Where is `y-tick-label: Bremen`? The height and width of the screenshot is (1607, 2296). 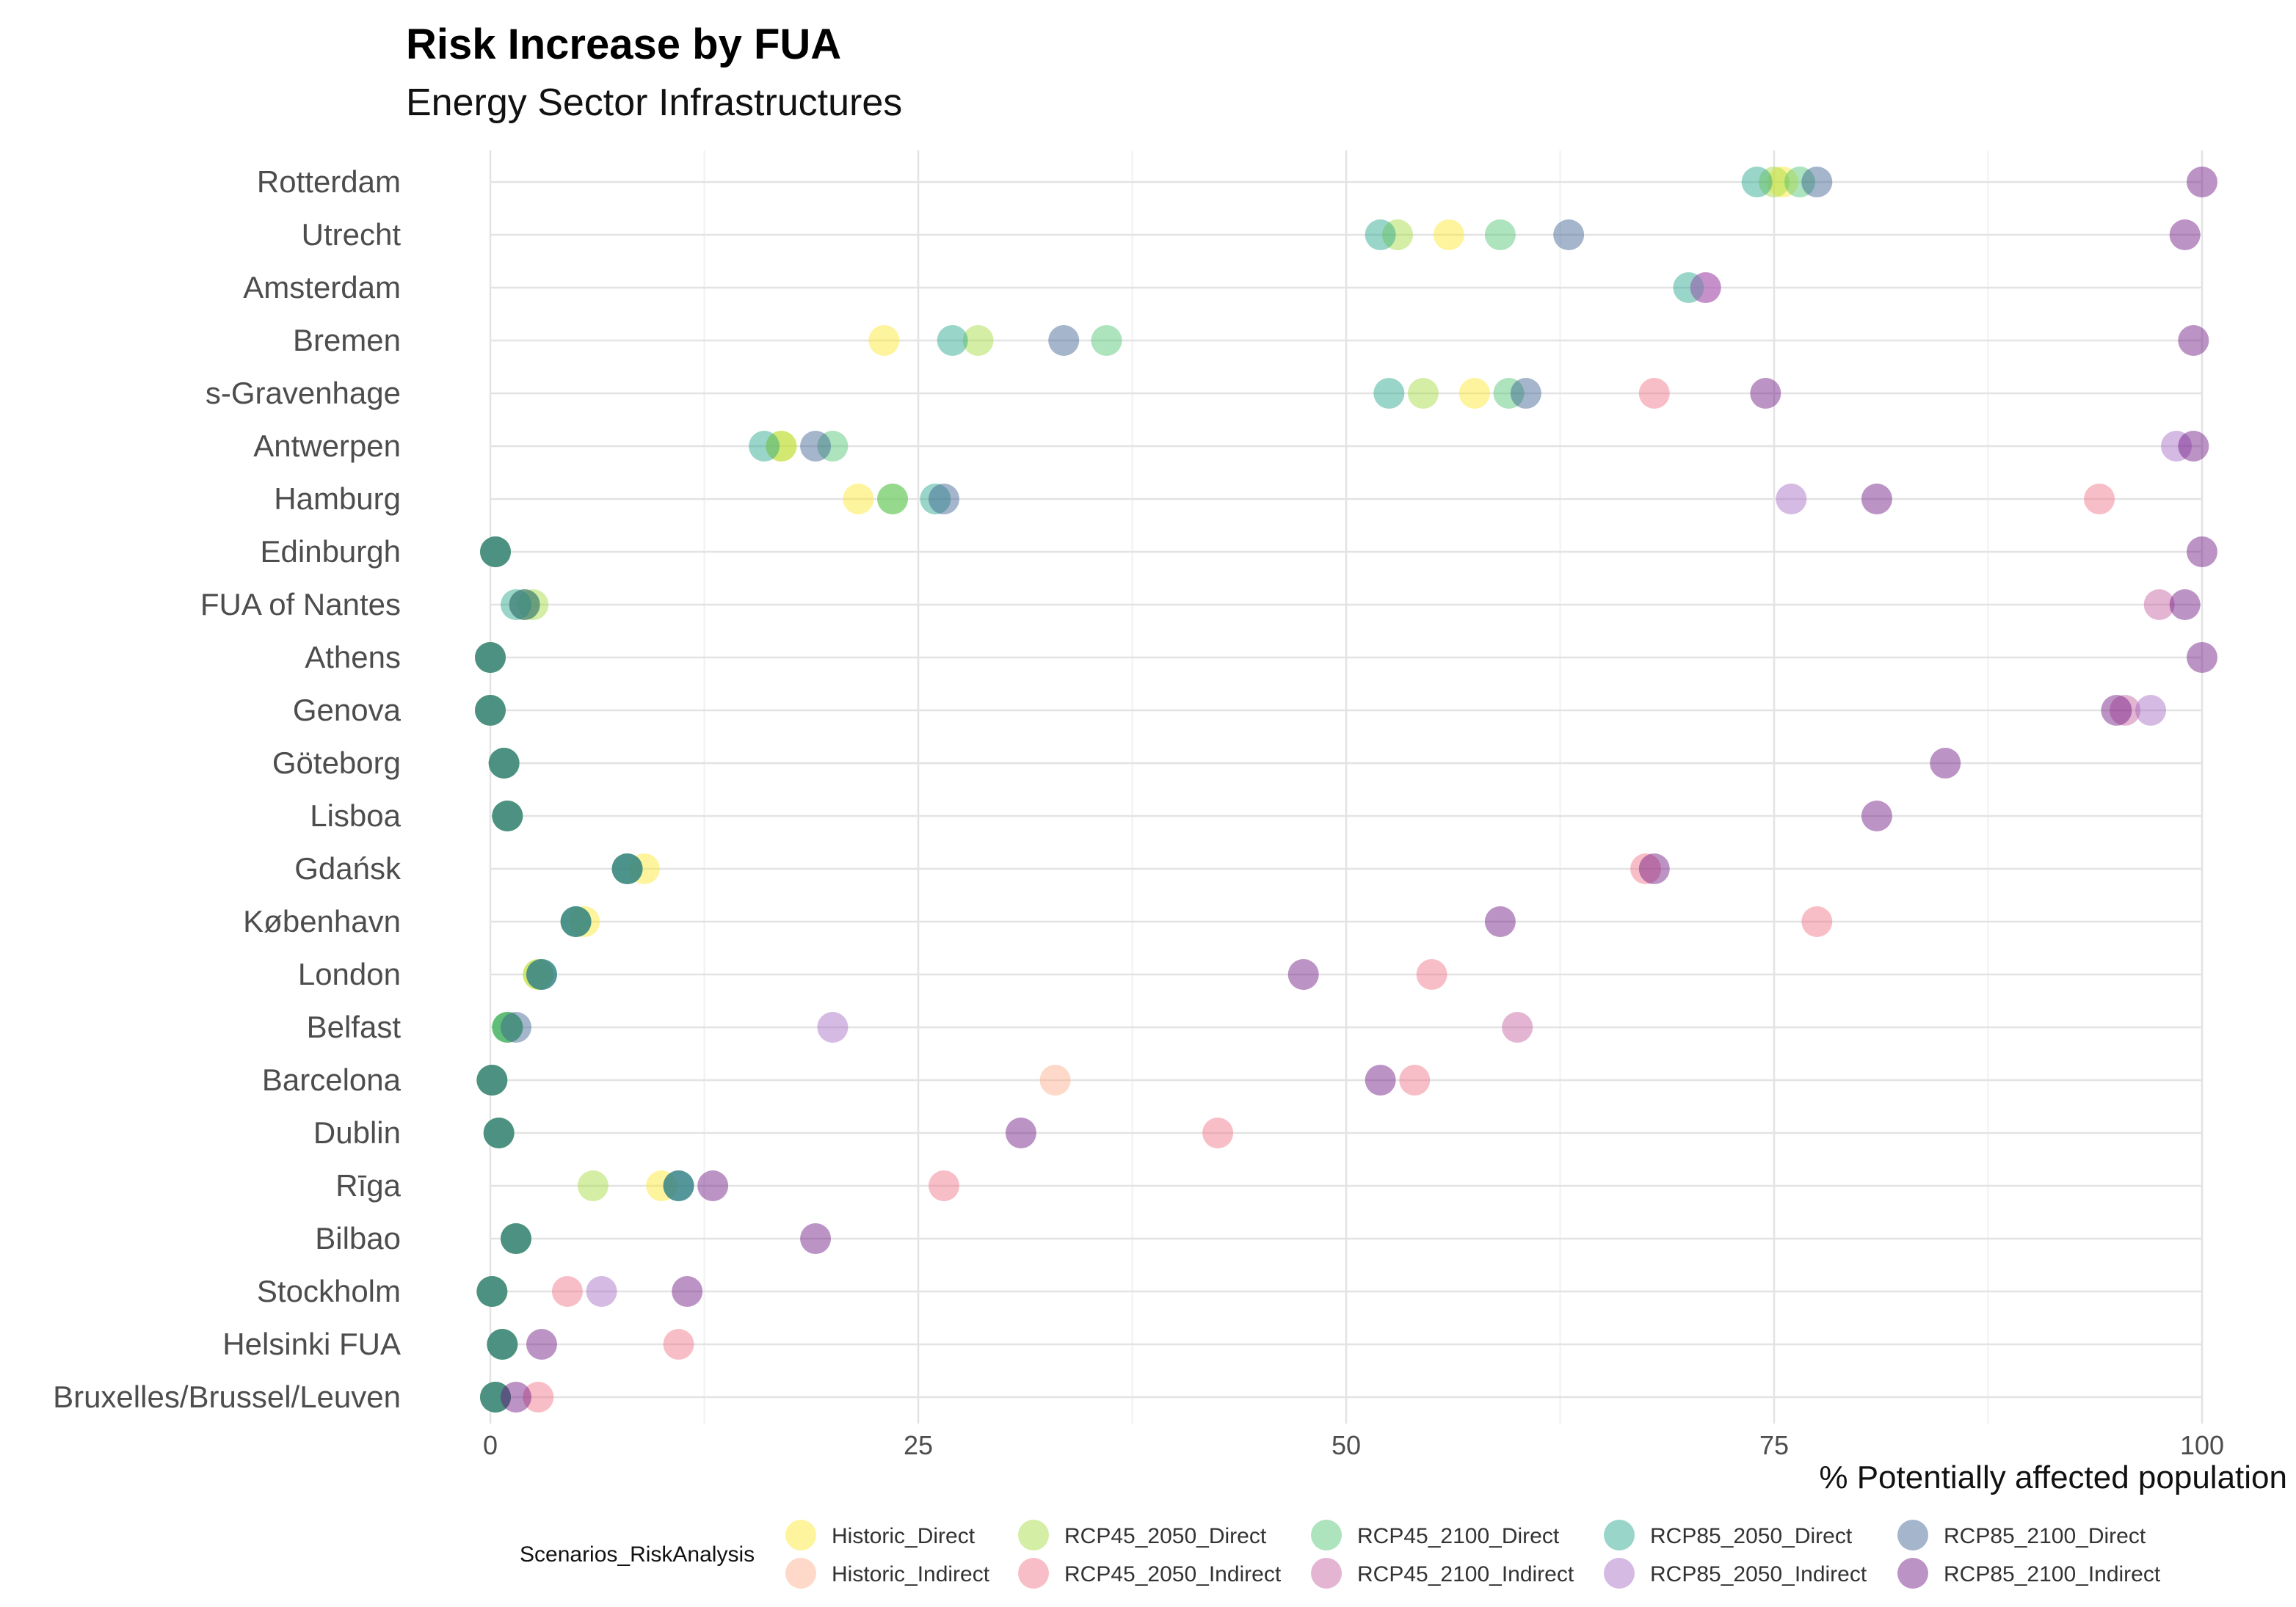 y-tick-label: Bremen is located at coordinates (347, 340).